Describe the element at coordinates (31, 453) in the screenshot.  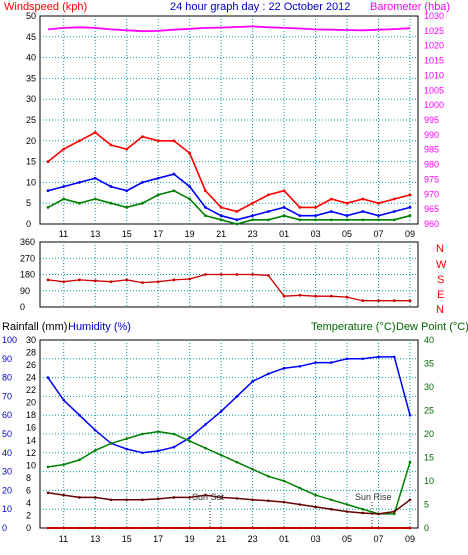
I see `rain-tick-12: 12` at that location.